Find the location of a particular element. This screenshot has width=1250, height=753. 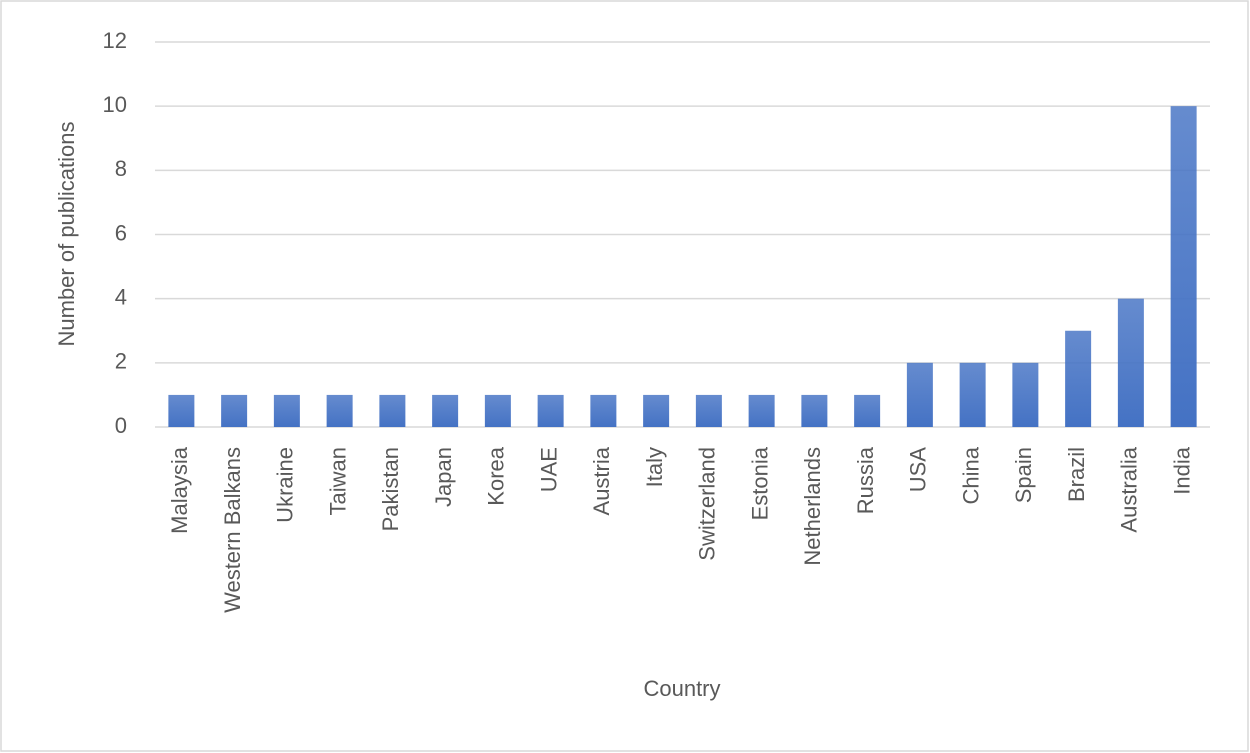

y-tick-label: 2 is located at coordinates (121, 361).